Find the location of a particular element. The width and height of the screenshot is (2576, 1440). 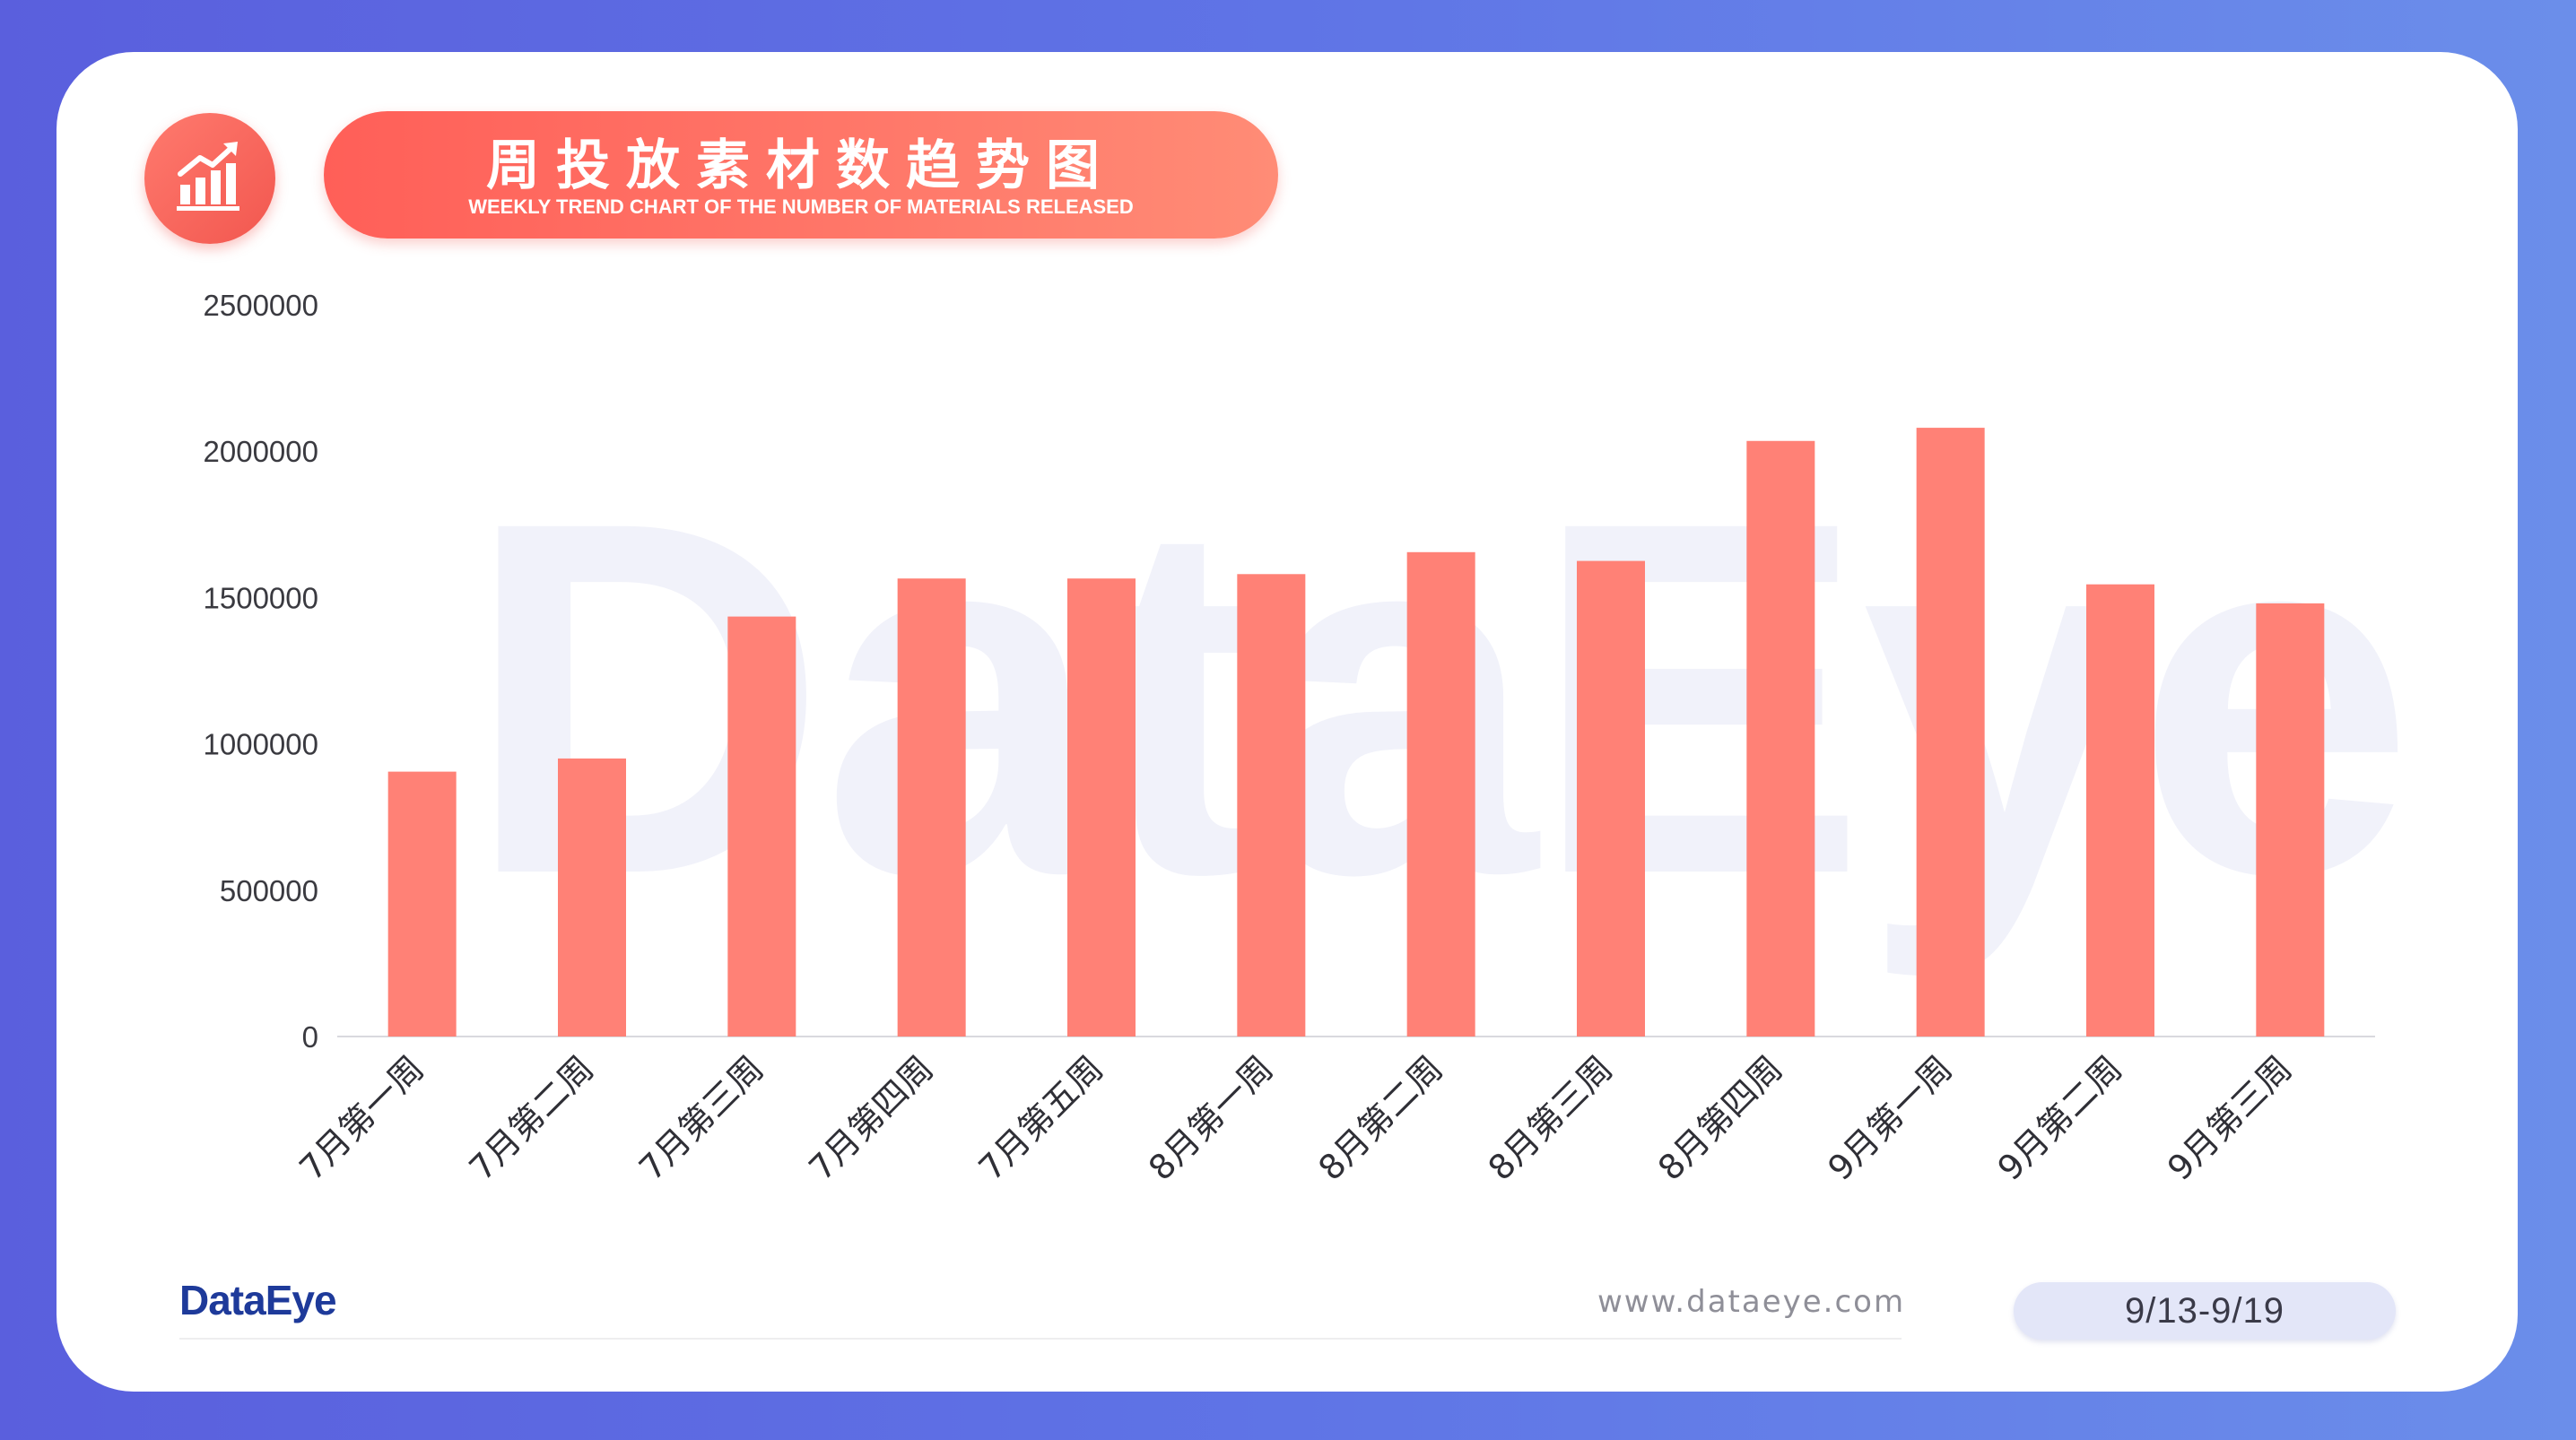

x-tick-label: 8月第二周 is located at coordinates (1380, 1118).